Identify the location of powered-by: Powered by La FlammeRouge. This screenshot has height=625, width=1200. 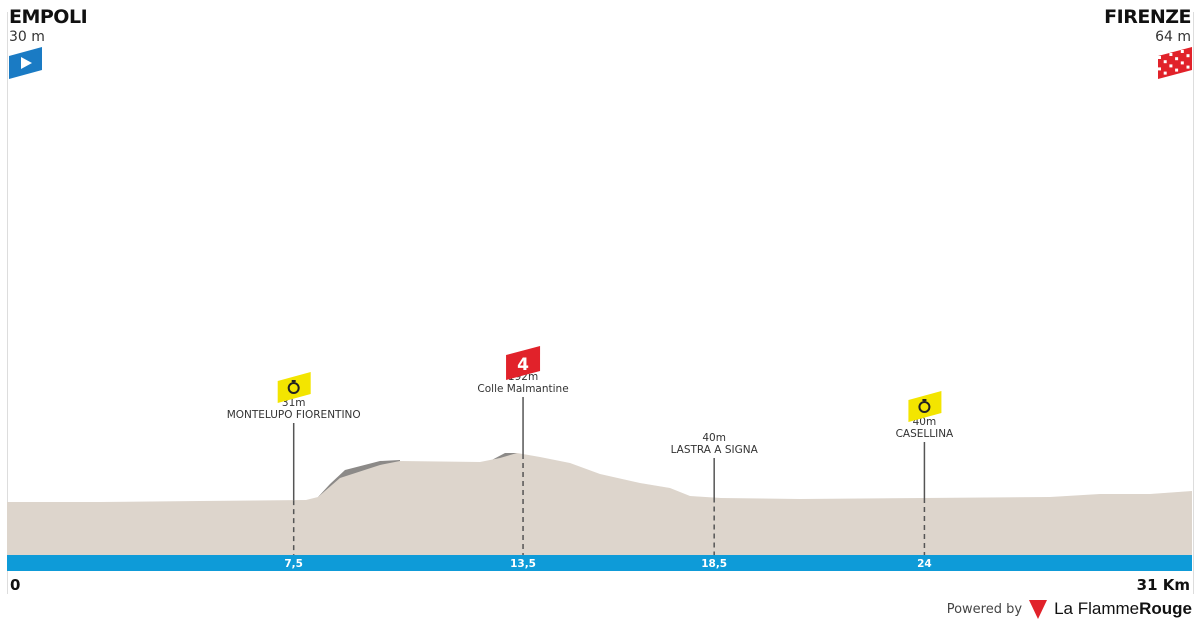
(1069, 609).